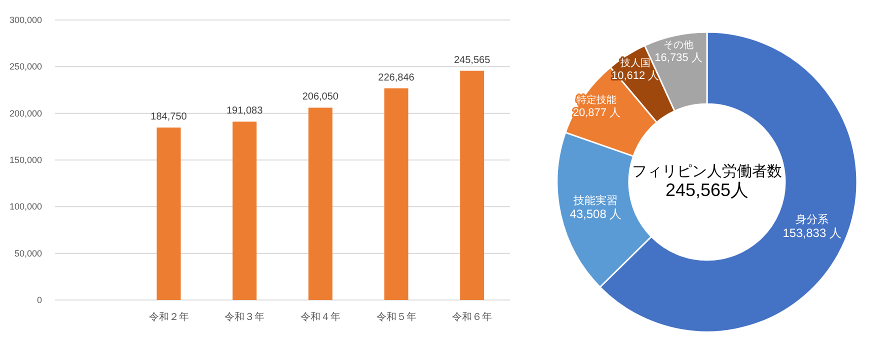 This screenshot has height=348, width=869. Describe the element at coordinates (169, 117) in the screenshot. I see `data-label: 184,750` at that location.